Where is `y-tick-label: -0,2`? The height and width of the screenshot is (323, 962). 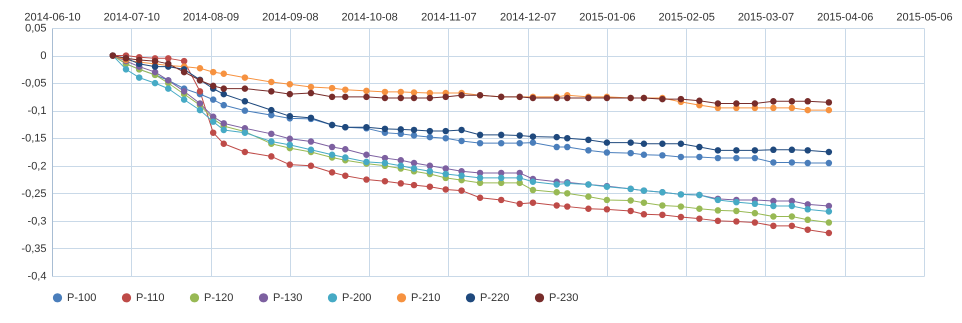 y-tick-label: -0,2 is located at coordinates (37, 166).